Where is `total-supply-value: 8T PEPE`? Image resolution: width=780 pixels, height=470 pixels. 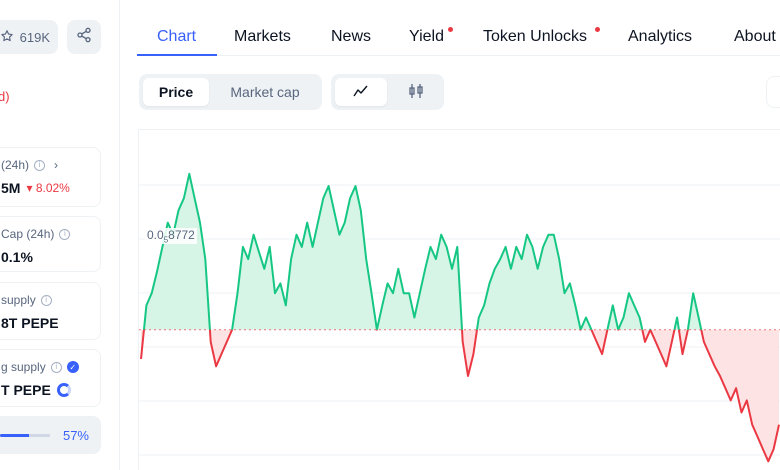
total-supply-value: 8T PEPE is located at coordinates (30, 323).